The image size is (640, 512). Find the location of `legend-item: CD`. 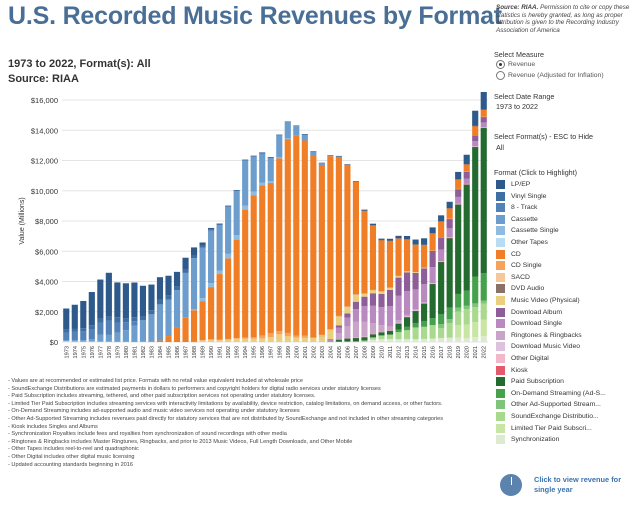

legend-item: CD is located at coordinates (508, 254).